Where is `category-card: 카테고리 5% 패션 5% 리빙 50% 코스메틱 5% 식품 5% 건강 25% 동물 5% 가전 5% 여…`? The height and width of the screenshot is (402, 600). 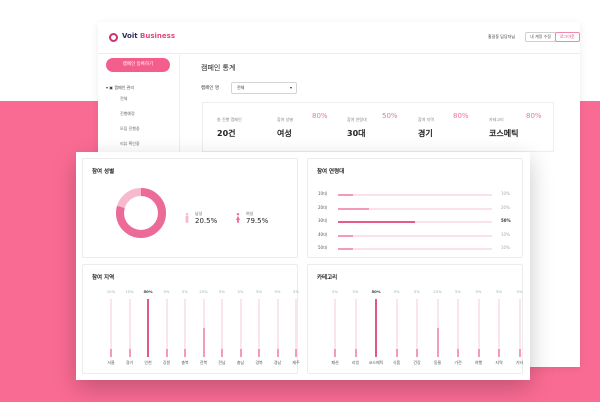 category-card: 카테고리 5% 패션 5% 리빙 50% 코스메틱 5% 식품 5% 건강 25% 동물 5% 가전 5% 여… is located at coordinates (415, 319).